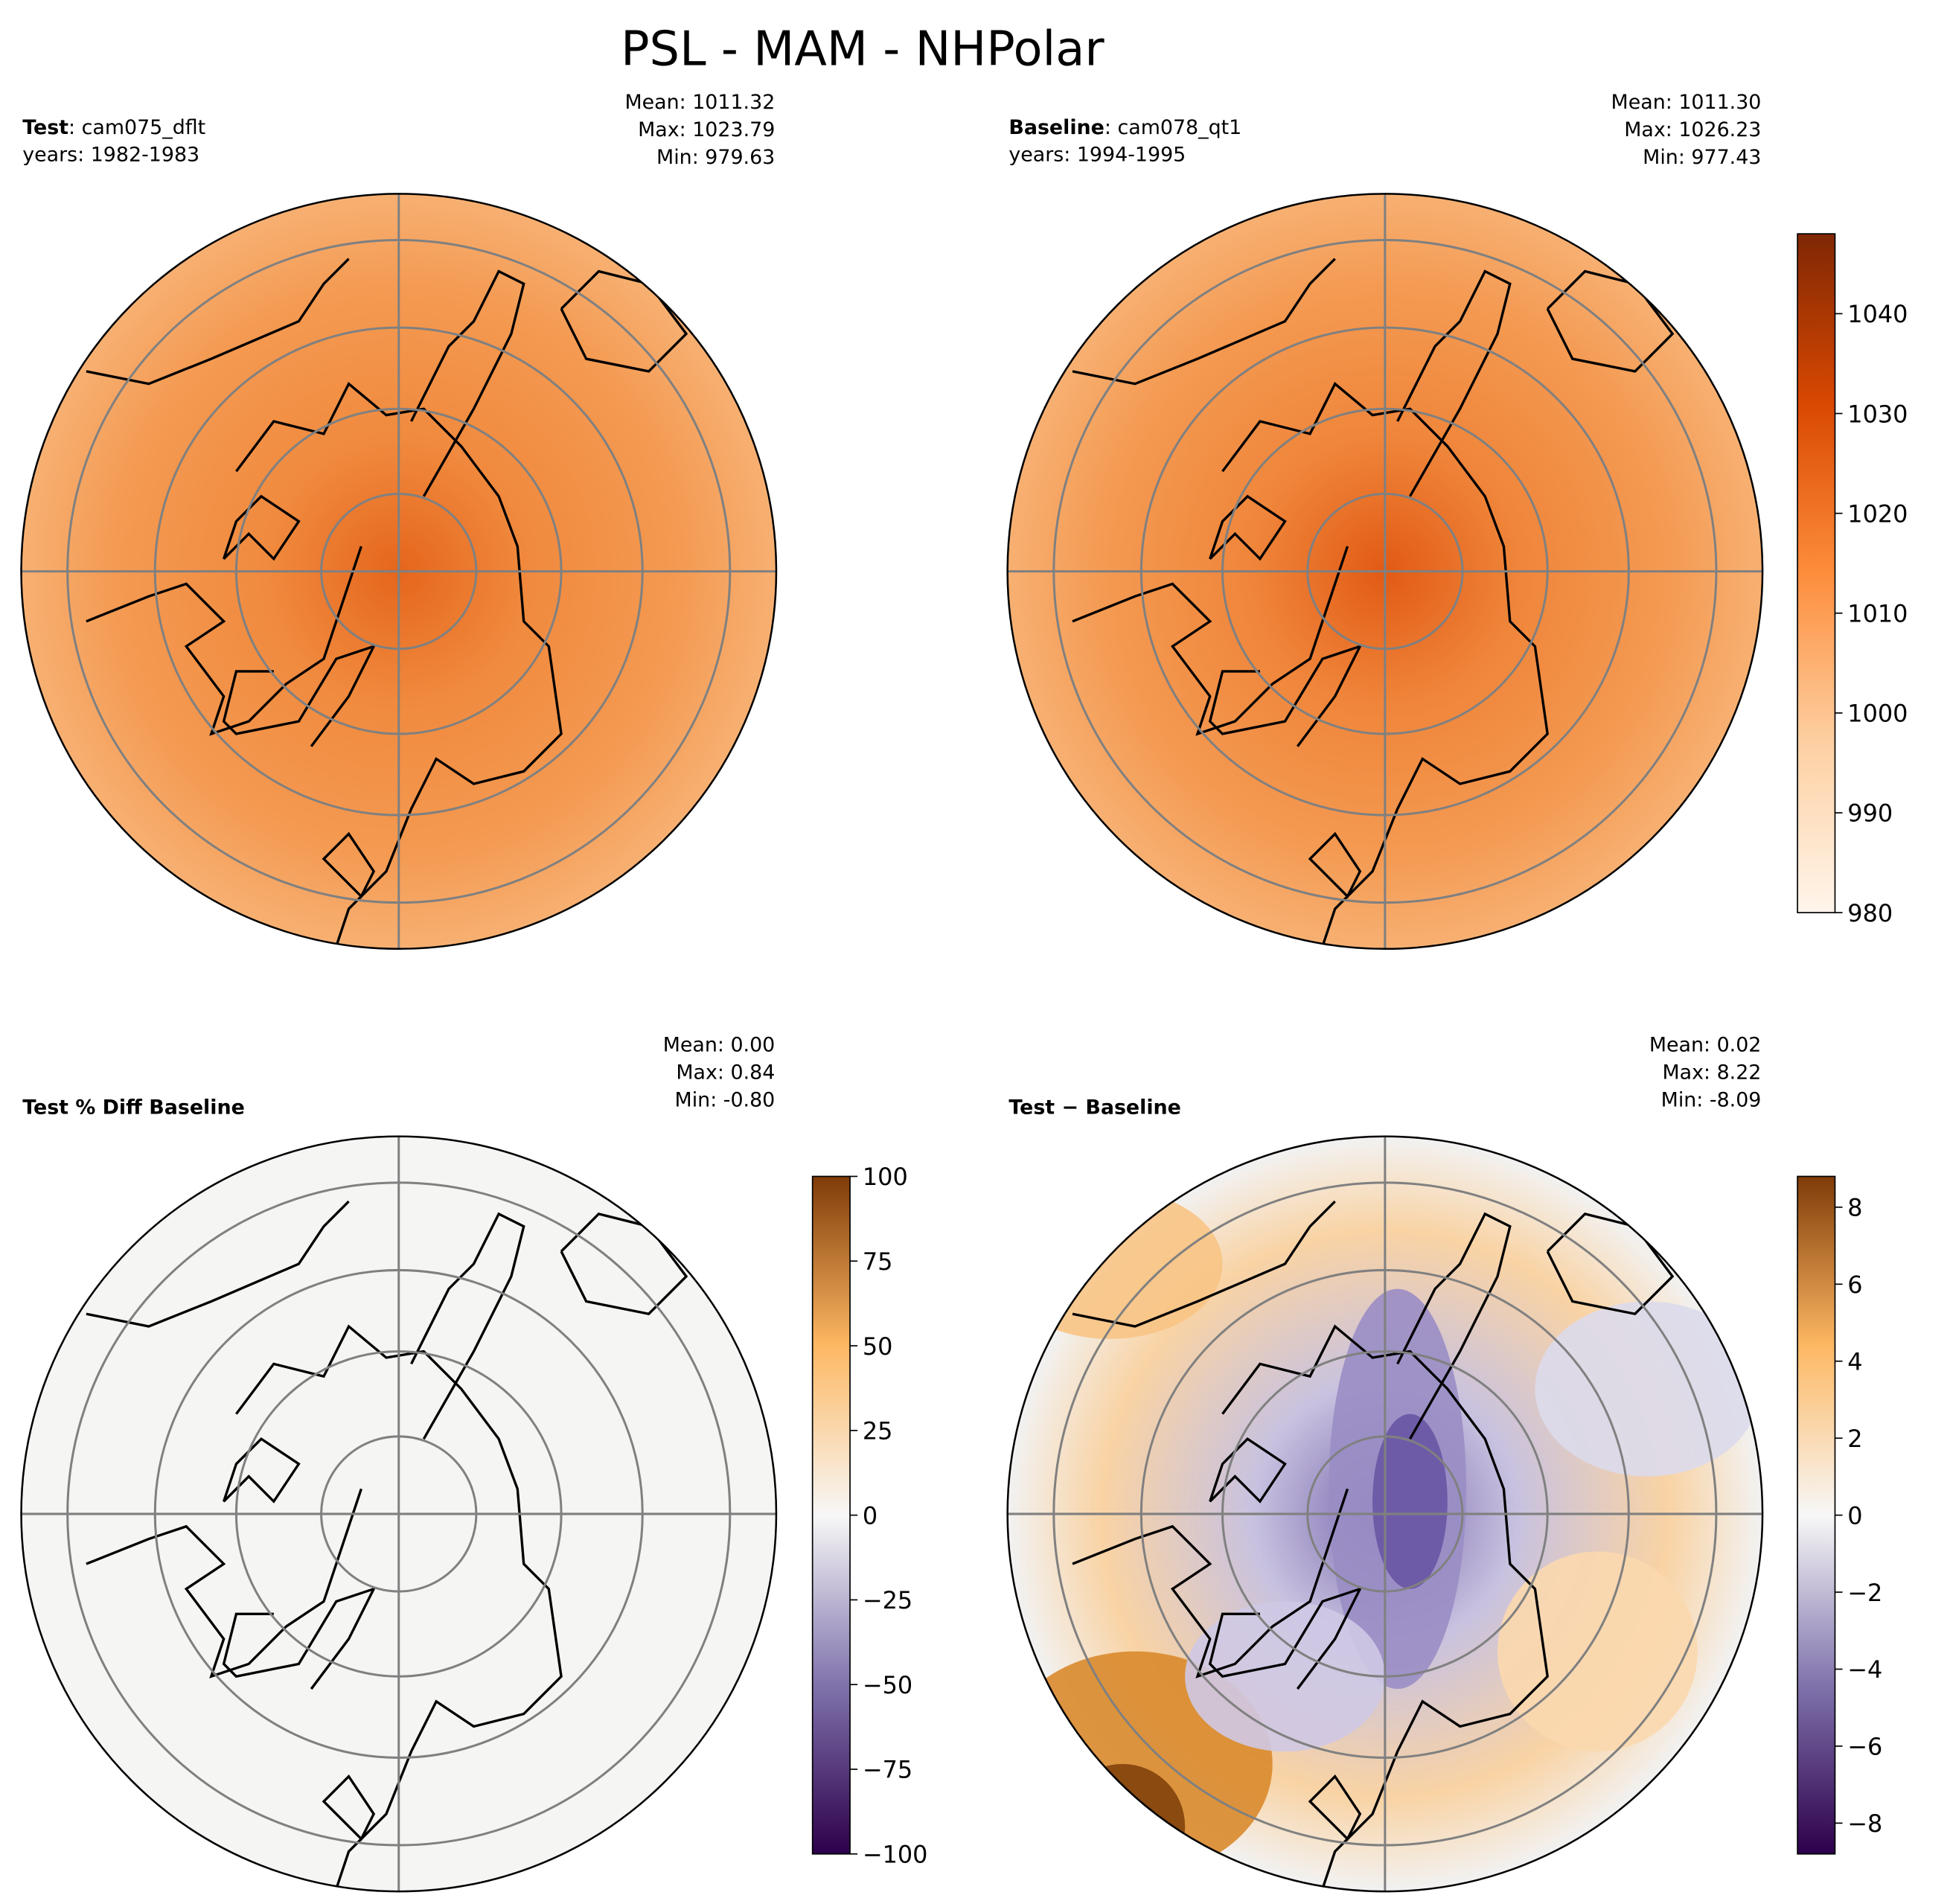 The image size is (1950, 1904). What do you see at coordinates (1056, 127) in the screenshot?
I see `panel-title-bold: Baseline` at bounding box center [1056, 127].